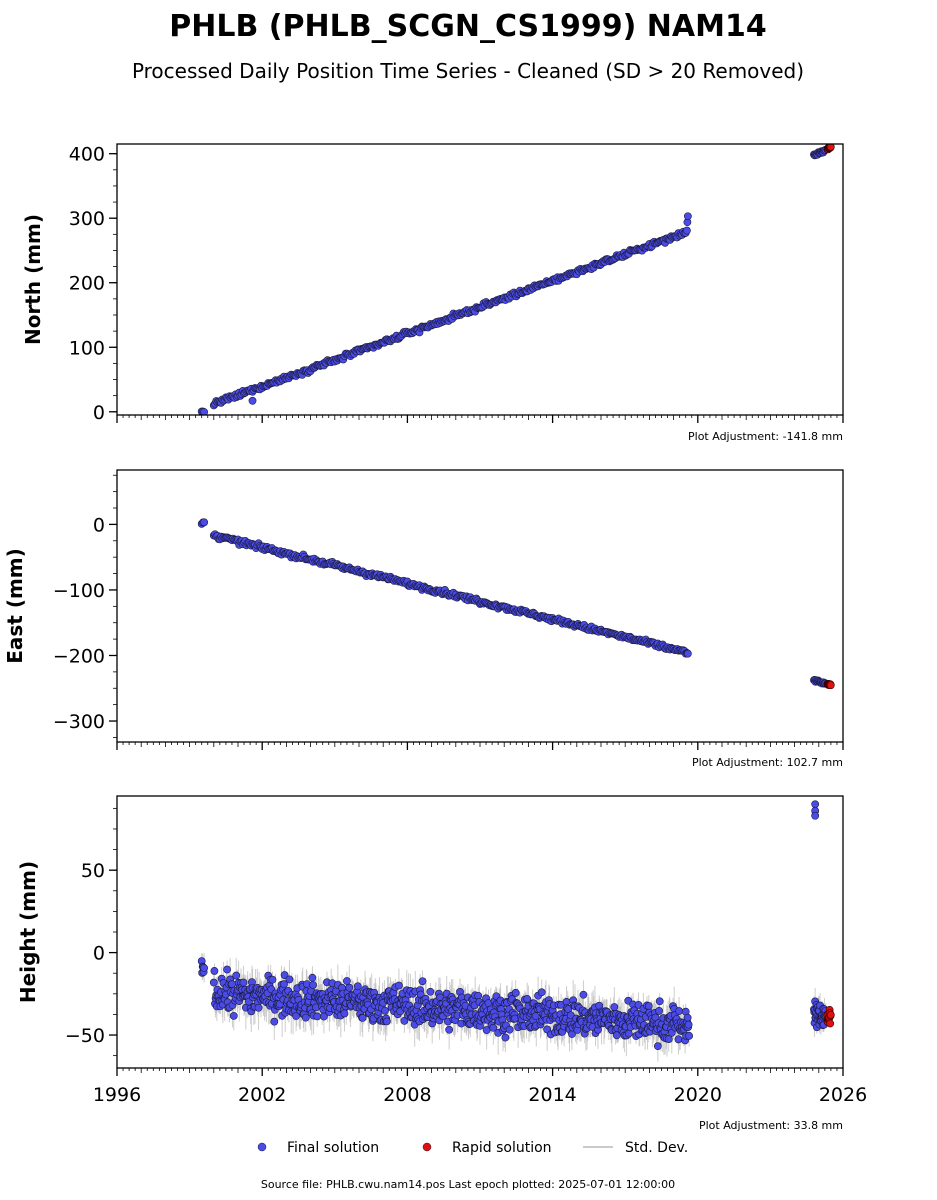  What do you see at coordinates (79, 591) in the screenshot?
I see `y-tick-label: −100` at bounding box center [79, 591].